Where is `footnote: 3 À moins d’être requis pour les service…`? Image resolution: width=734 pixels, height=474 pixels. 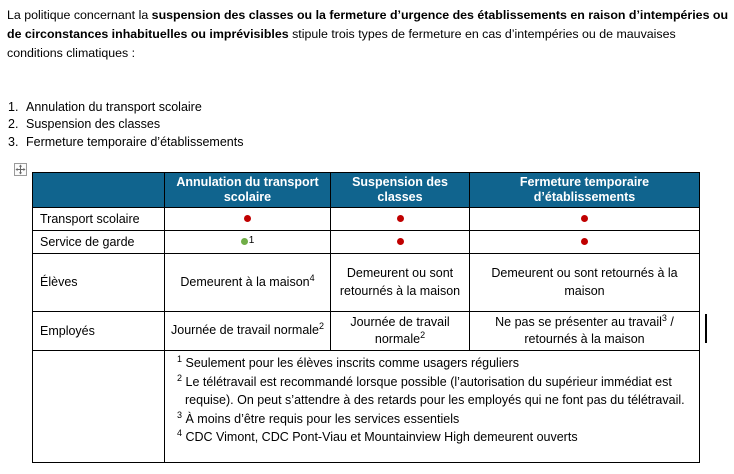 footnote: 3 À moins d’être requis pour les service… is located at coordinates (318, 417).